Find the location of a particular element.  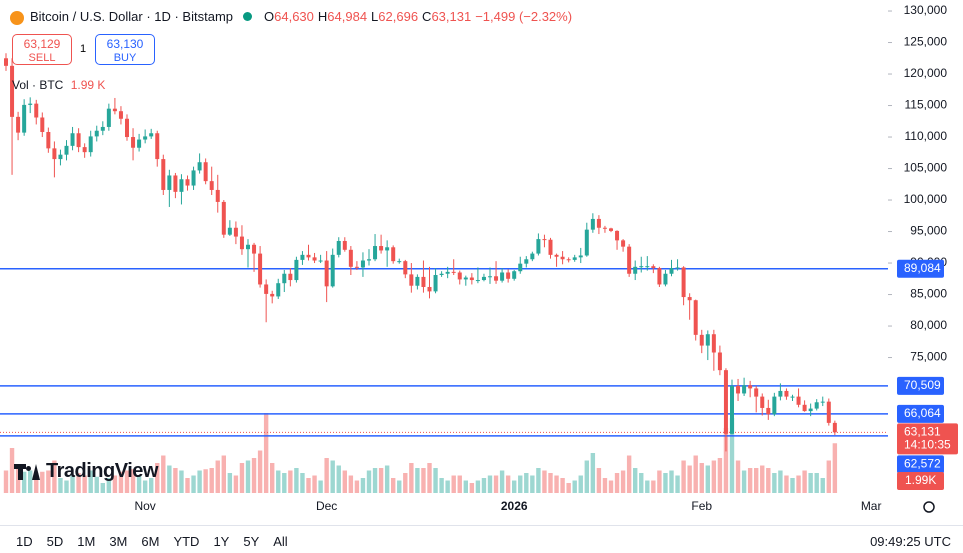

sell-label: SELL is located at coordinates (42, 58).